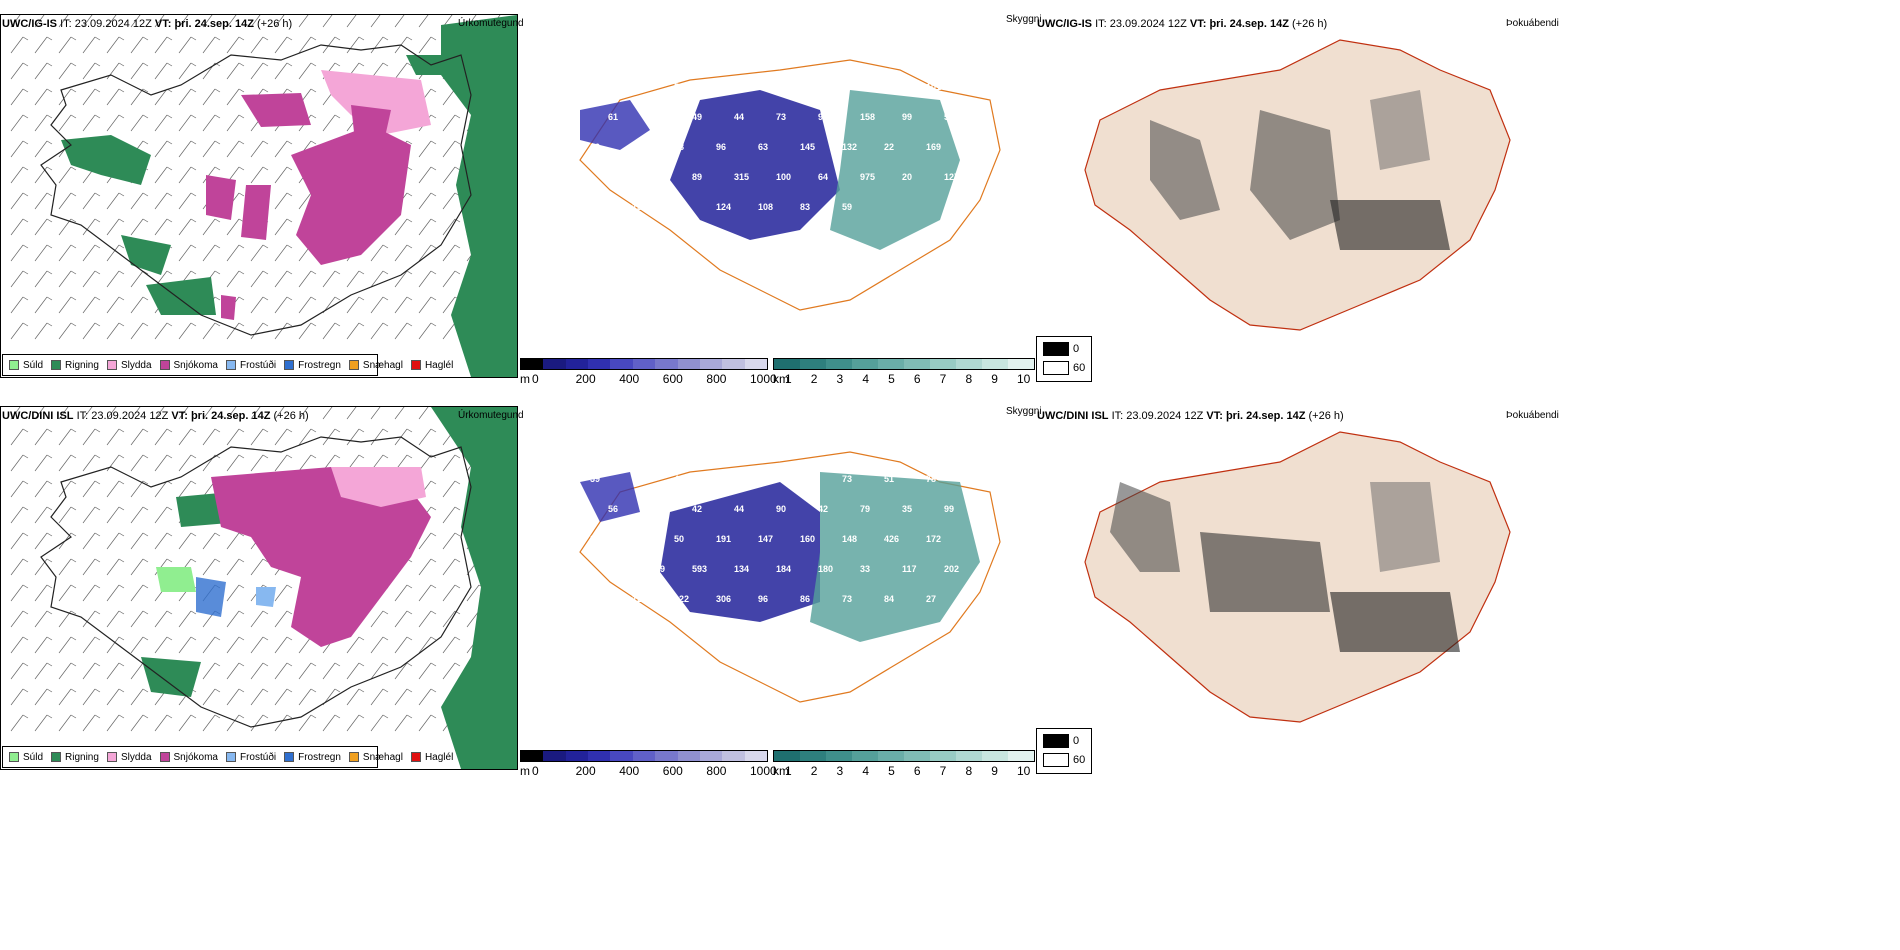  I want to click on precip-map, so click(259, 196).